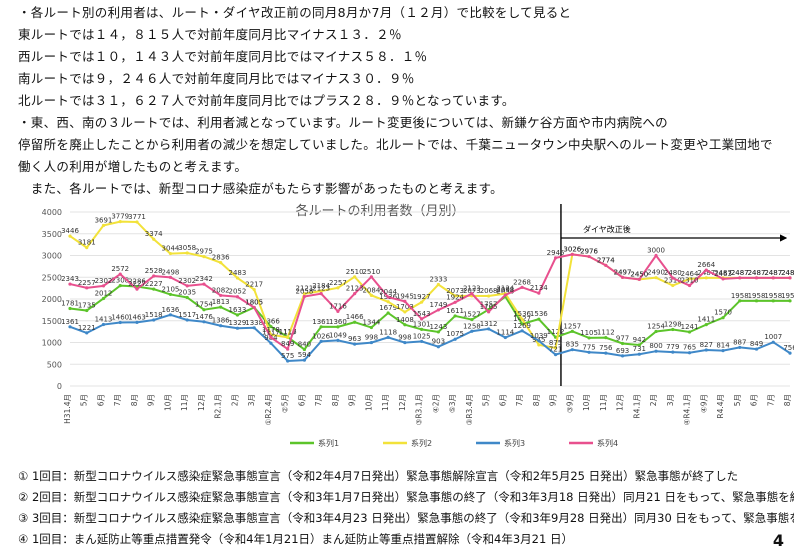 Image resolution: width=794 pixels, height=554 pixels. What do you see at coordinates (104, 281) in the screenshot?
I see `data-label: 2302` at bounding box center [104, 281].